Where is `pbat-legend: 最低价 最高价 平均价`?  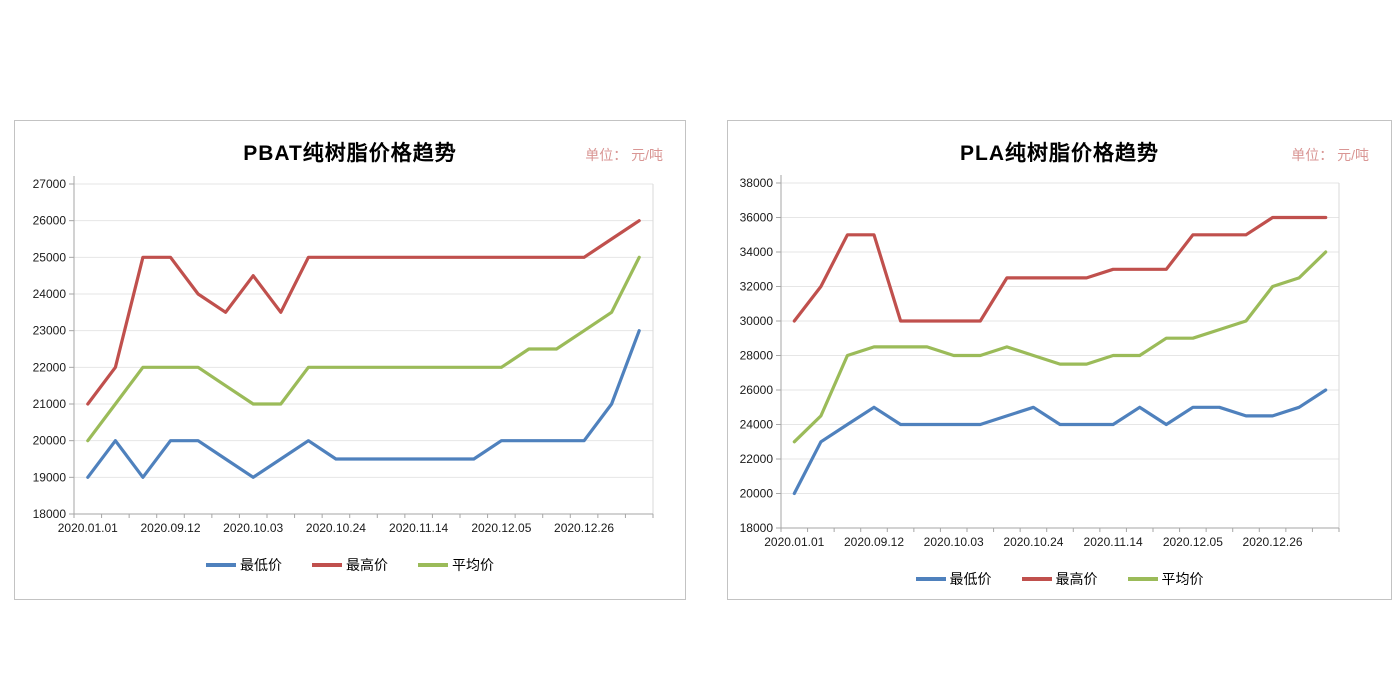
pbat-legend: 最低价 最高价 平均价 is located at coordinates (350, 565).